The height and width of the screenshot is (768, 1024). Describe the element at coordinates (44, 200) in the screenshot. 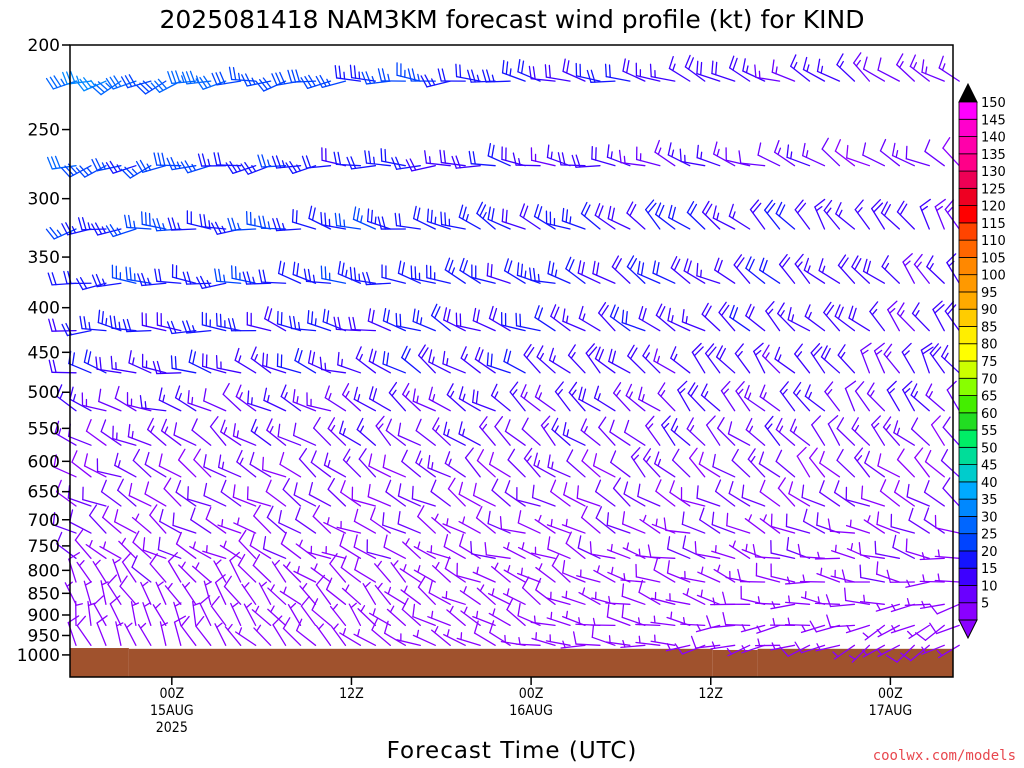

I see `y-tick-label: 300` at that location.